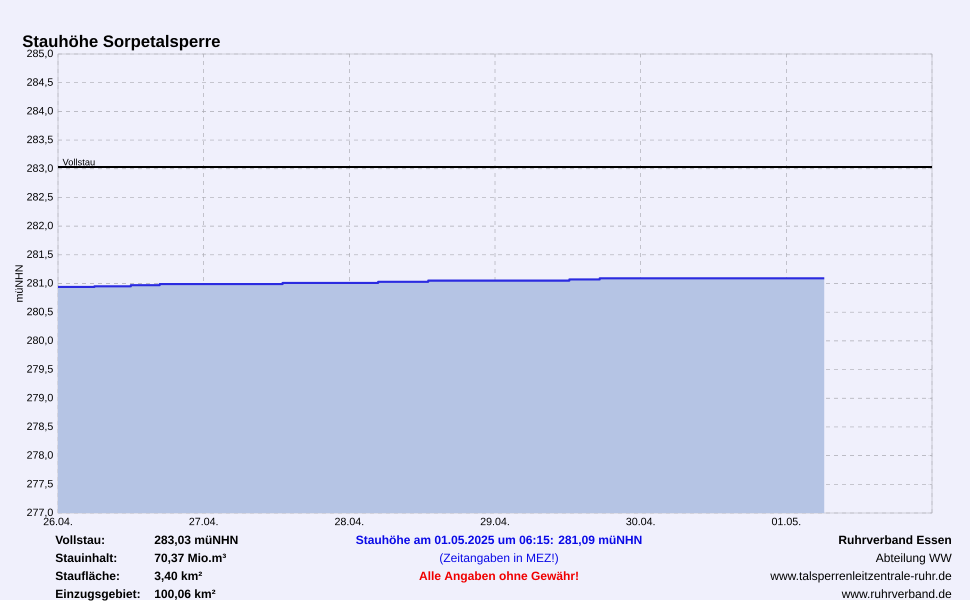 The width and height of the screenshot is (970, 601). What do you see at coordinates (40, 197) in the screenshot?
I see `y-tick-label: 282,5` at bounding box center [40, 197].